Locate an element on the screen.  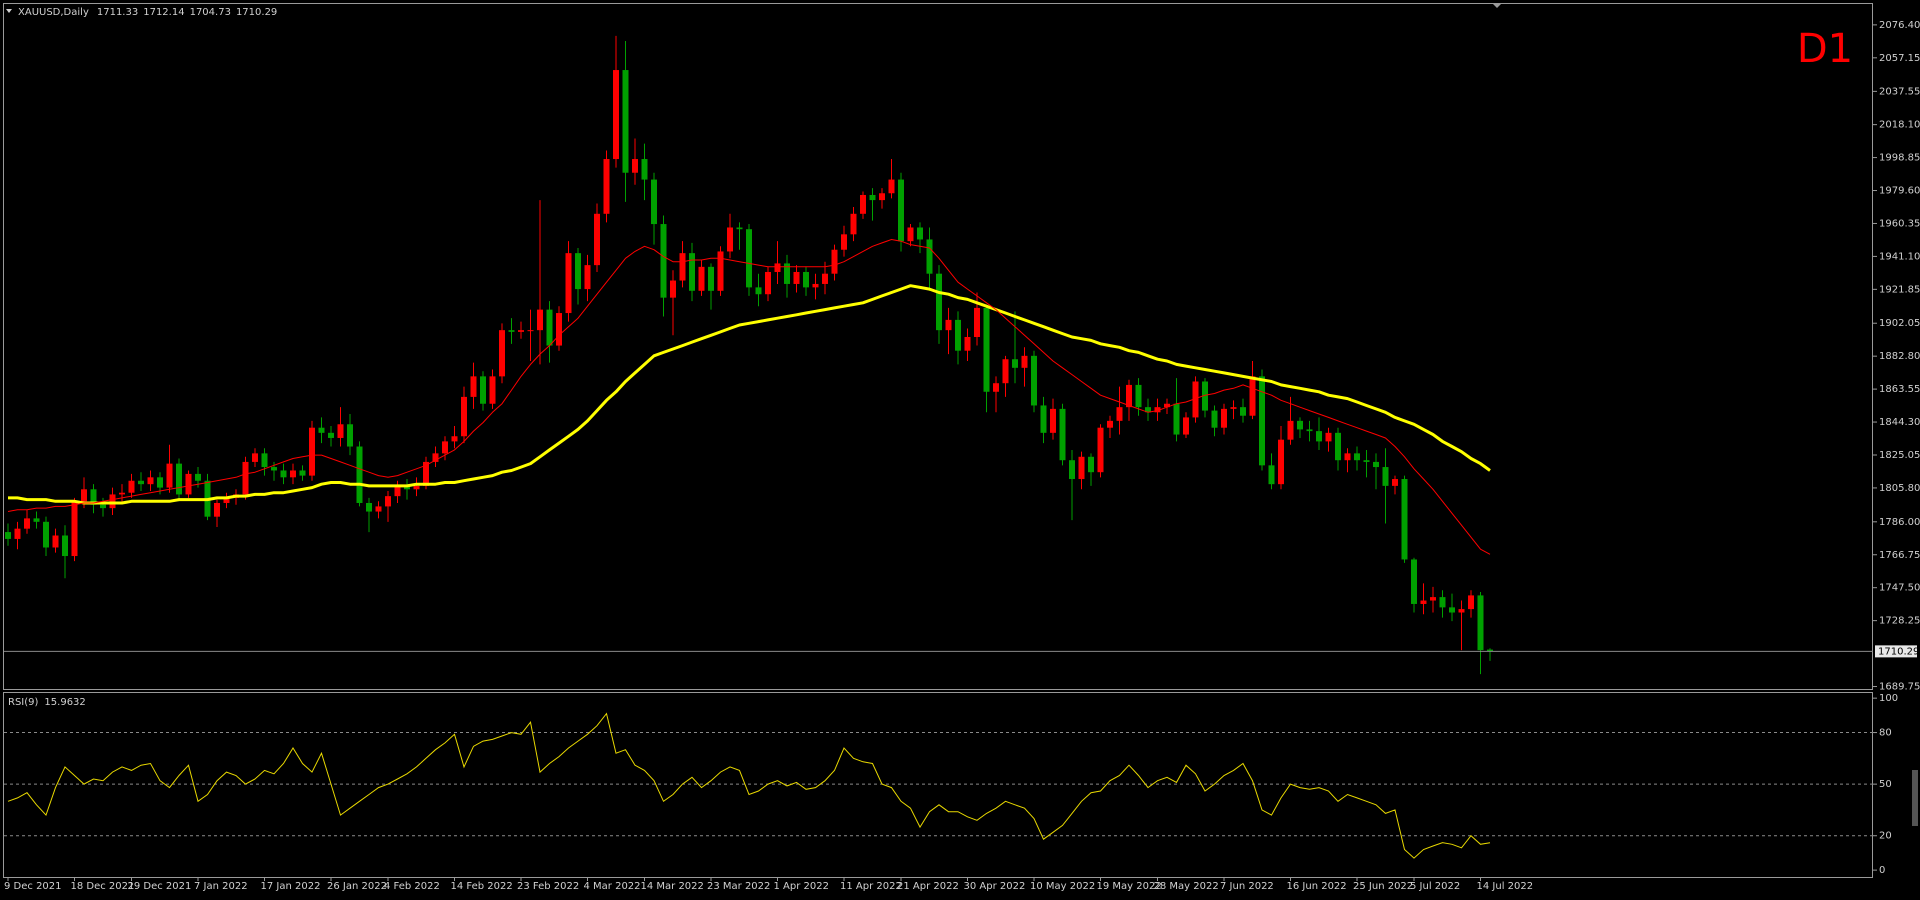
scroll-marker is located at coordinates (1497, 5).